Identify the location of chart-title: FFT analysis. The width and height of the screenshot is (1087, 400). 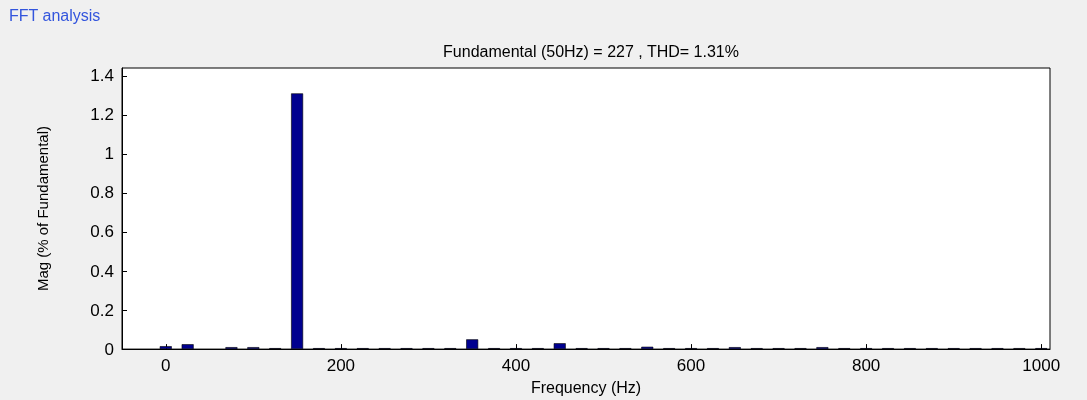
(55, 15).